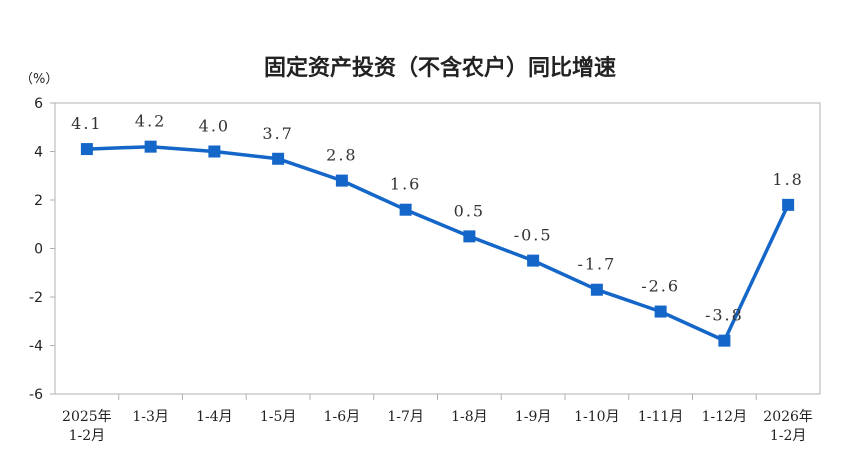 This screenshot has width=866, height=469. Describe the element at coordinates (596, 264) in the screenshot. I see `data-label: -1.7` at that location.